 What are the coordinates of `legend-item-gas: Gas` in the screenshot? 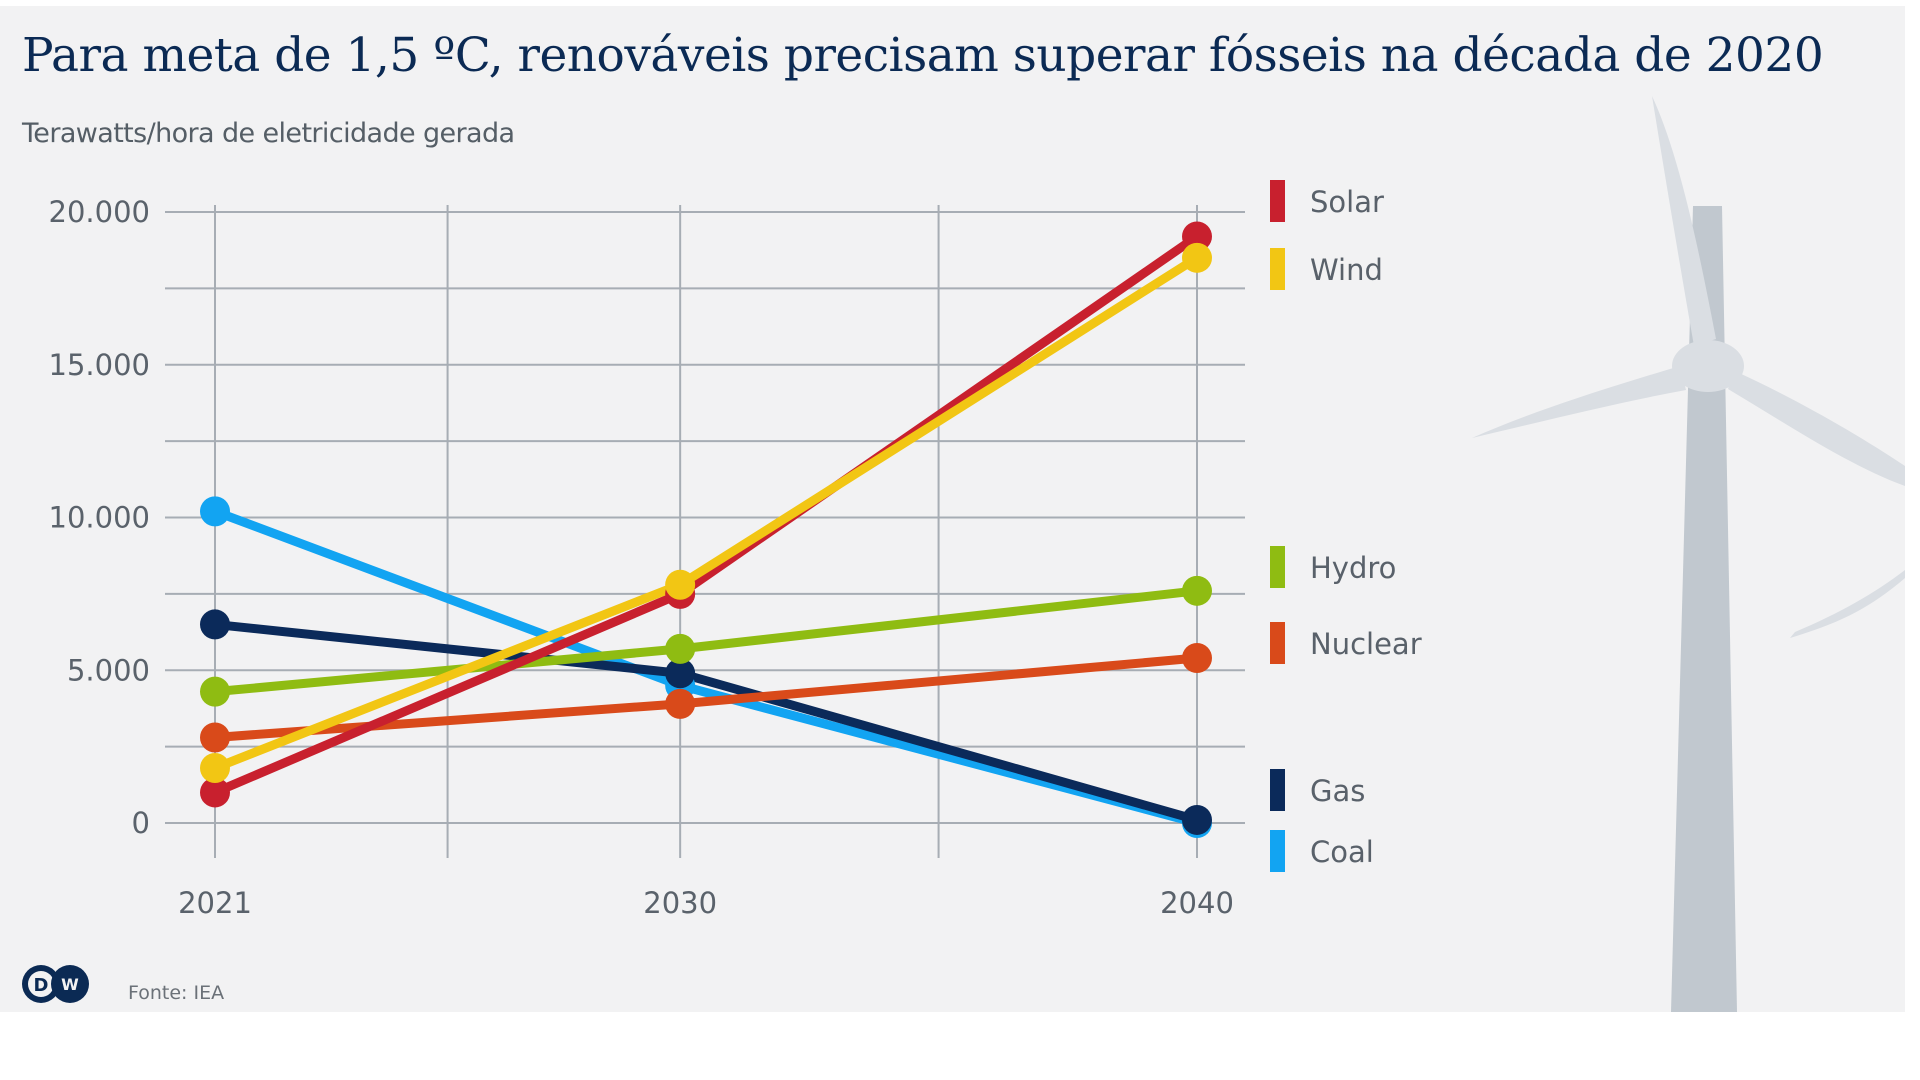 It's located at (1317, 790).